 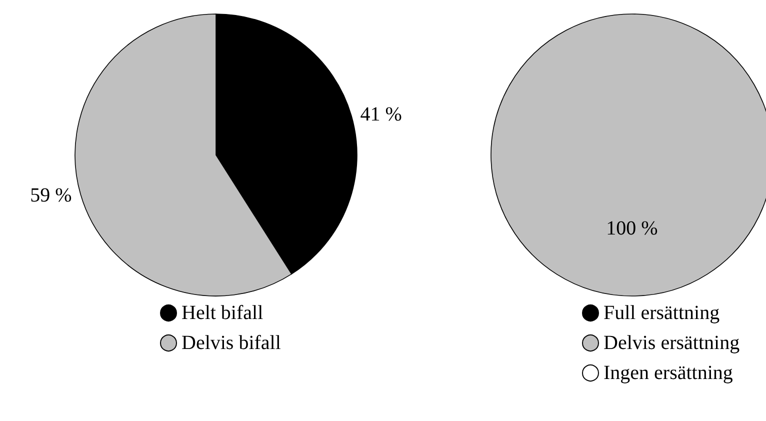 I want to click on legend-label: Delvis bifall, so click(x=232, y=343).